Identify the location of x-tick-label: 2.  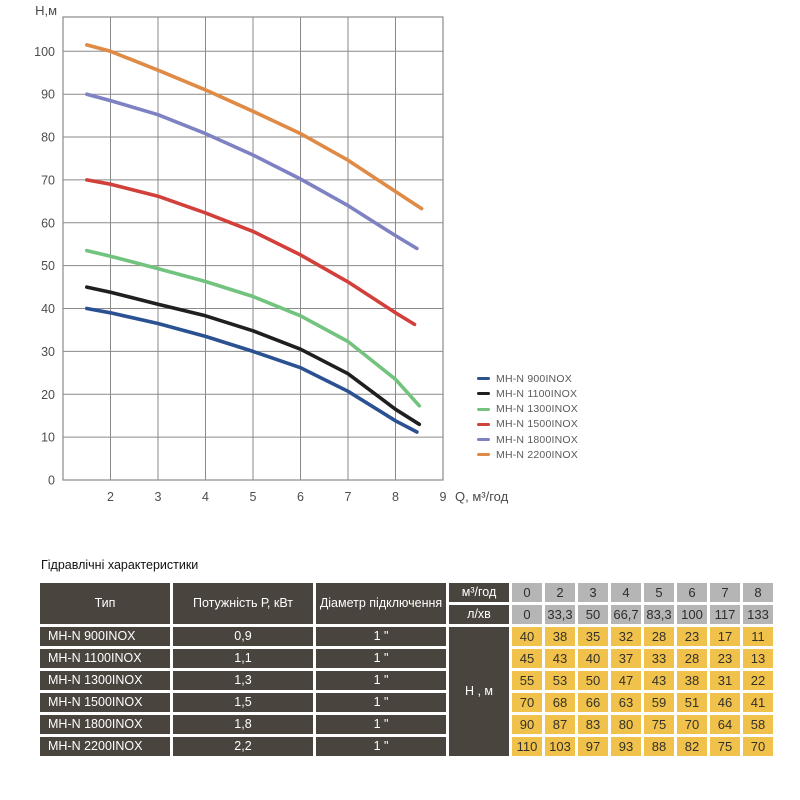
(110, 497).